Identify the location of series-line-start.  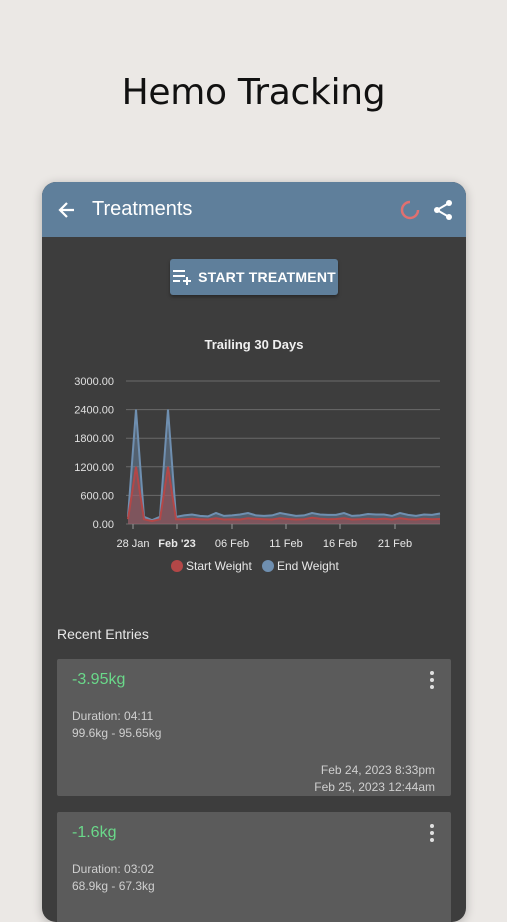
(284, 494).